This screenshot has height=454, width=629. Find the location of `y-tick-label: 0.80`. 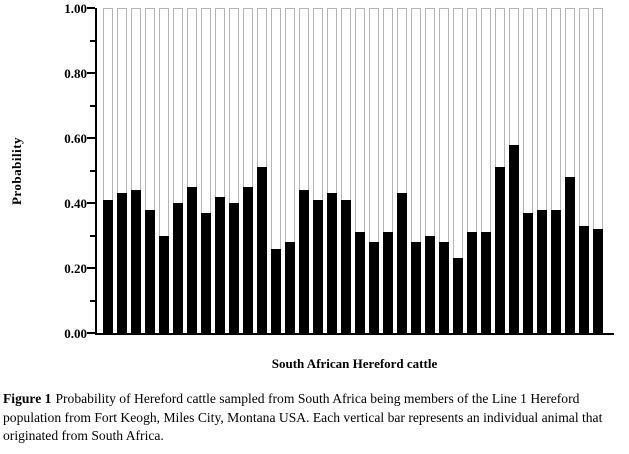

y-tick-label: 0.80 is located at coordinates (75, 73).